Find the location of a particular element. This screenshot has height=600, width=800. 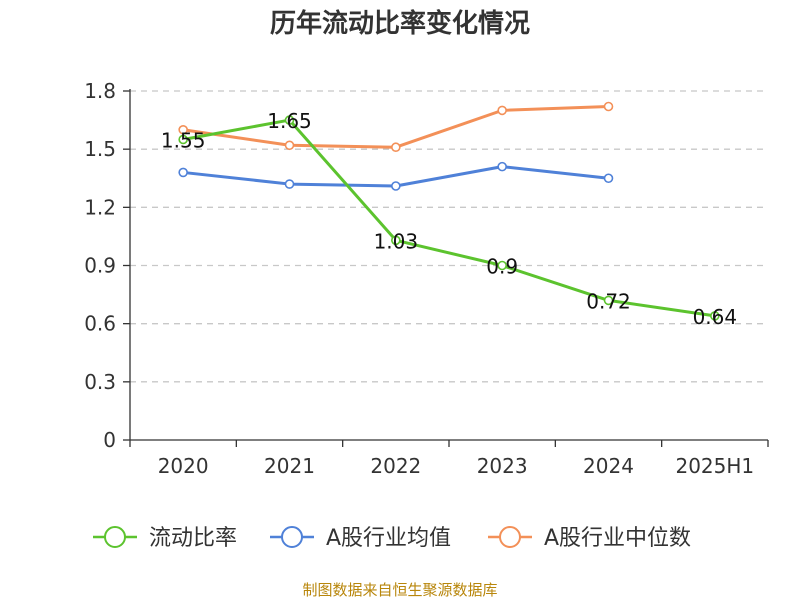

y-tick-label: 1.5 is located at coordinates (100, 149).